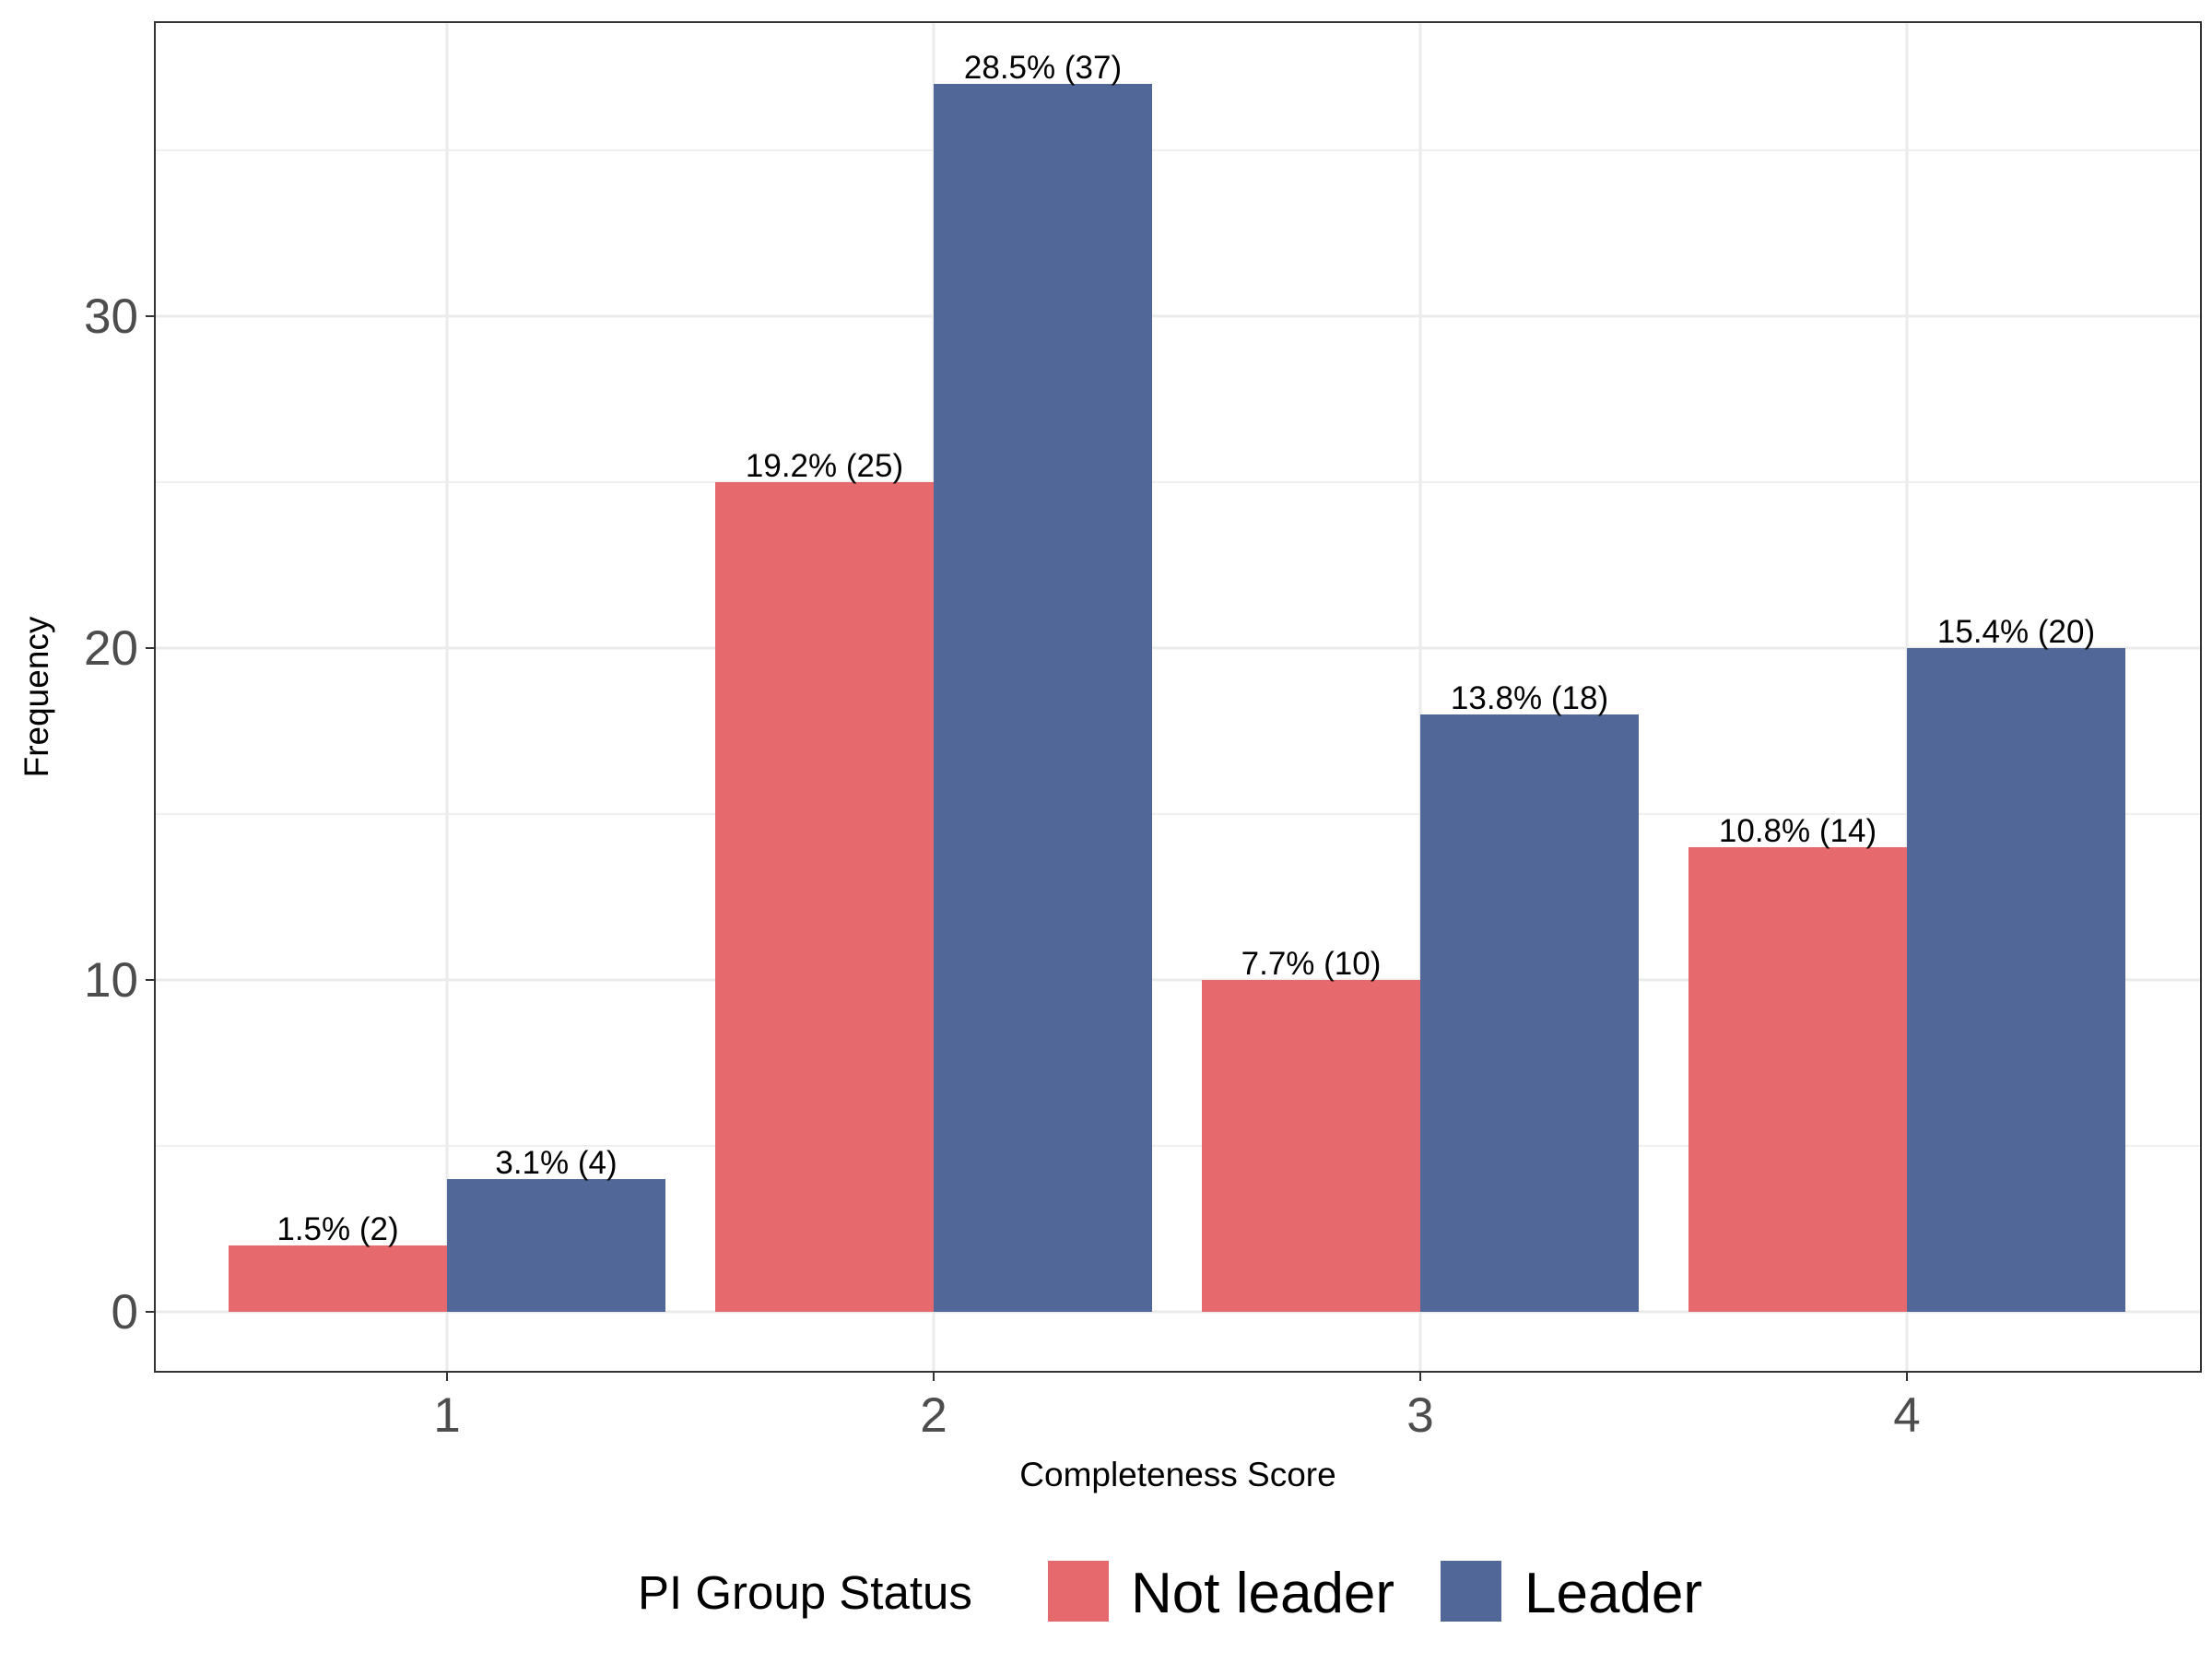 This screenshot has height=1664, width=2212. What do you see at coordinates (1262, 1593) in the screenshot?
I see `legend-label-not-leader: Not leader` at bounding box center [1262, 1593].